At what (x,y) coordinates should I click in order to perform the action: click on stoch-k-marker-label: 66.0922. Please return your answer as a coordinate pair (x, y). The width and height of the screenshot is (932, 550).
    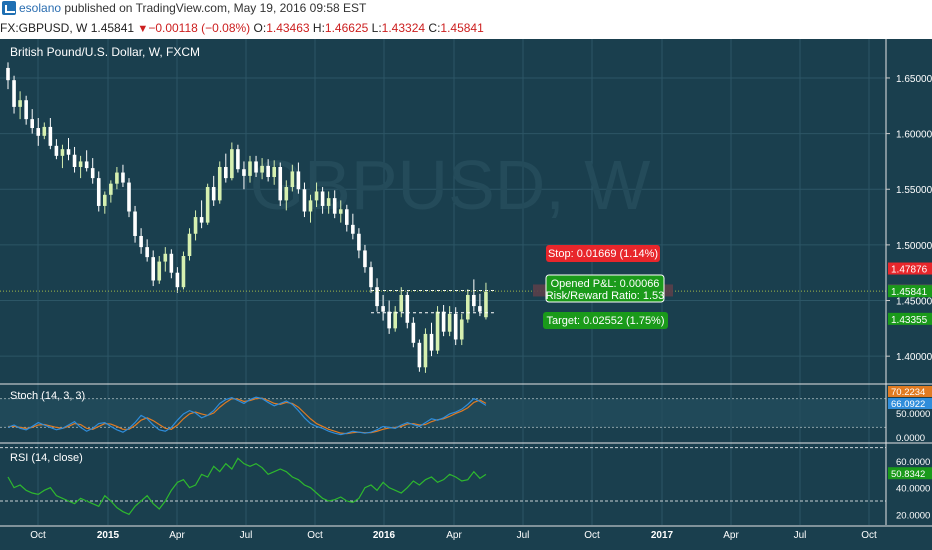
    Looking at the image, I should click on (908, 404).